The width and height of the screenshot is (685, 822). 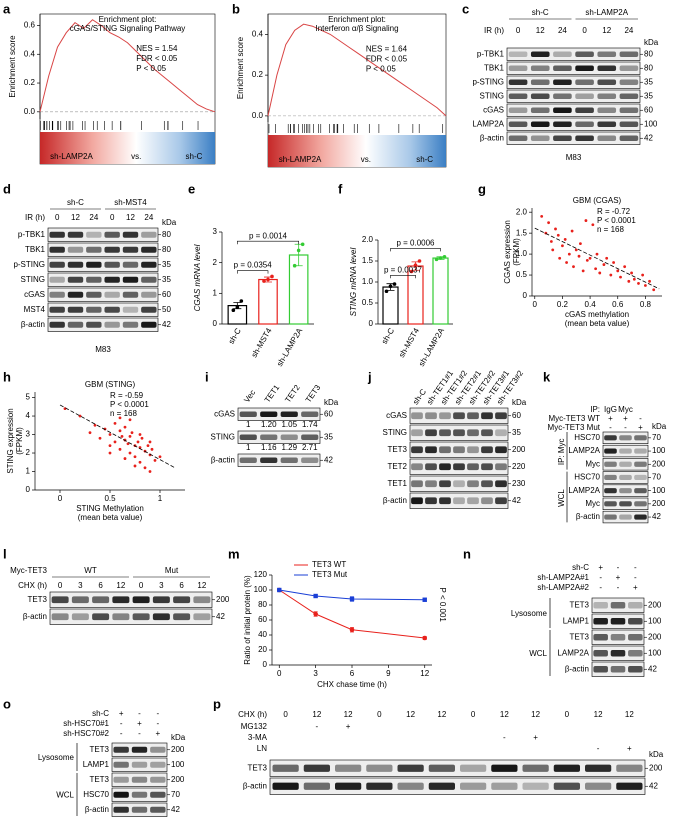 What do you see at coordinates (166, 309) in the screenshot?
I see `kda-value: 50` at bounding box center [166, 309].